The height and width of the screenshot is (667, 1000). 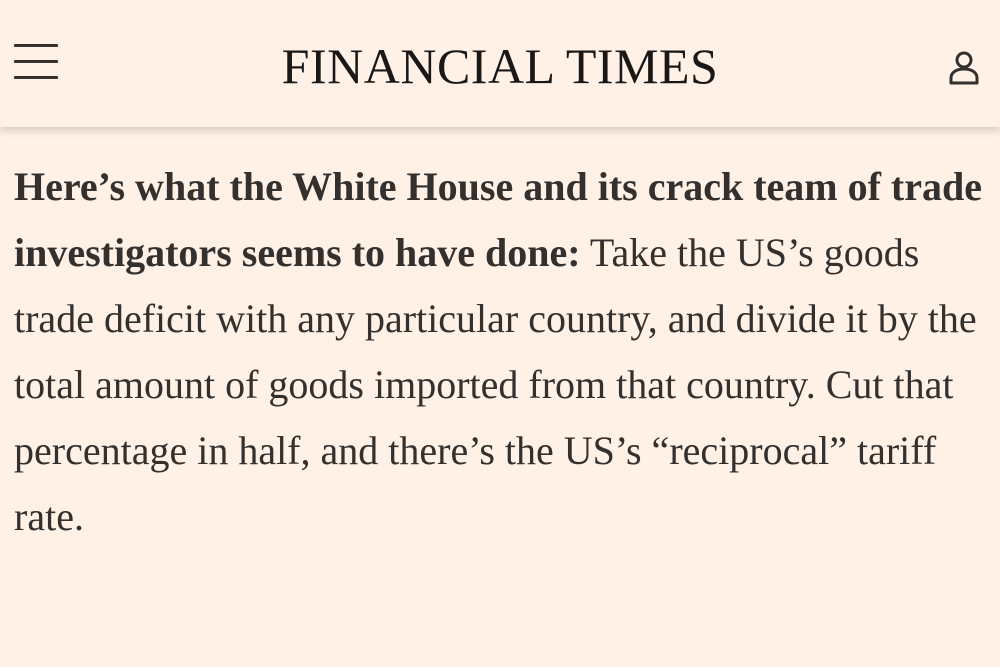 I want to click on hamburger-menu-icon, so click(x=36, y=63).